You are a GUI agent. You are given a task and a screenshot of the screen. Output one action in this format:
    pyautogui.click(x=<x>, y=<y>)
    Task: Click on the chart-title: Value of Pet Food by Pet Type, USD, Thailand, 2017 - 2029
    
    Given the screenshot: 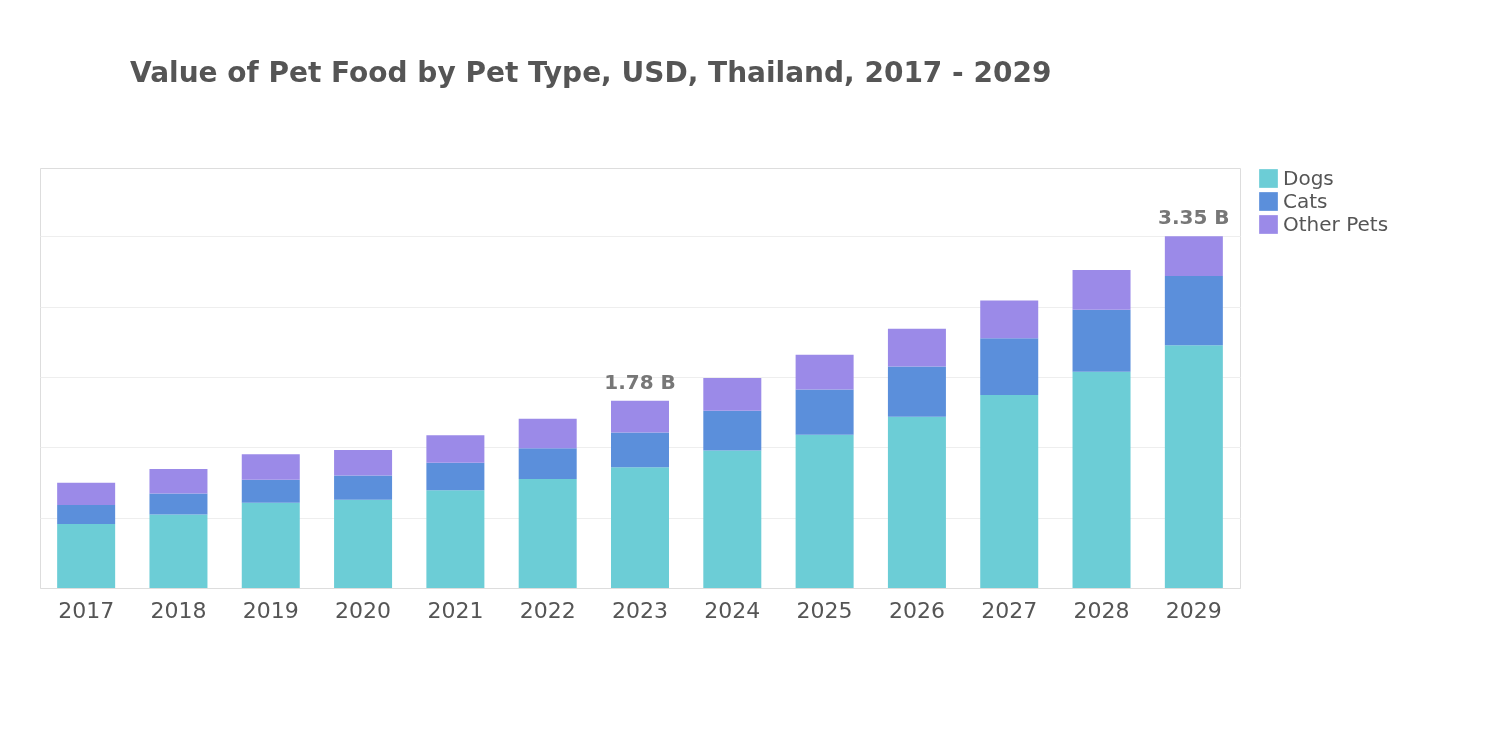 What is the action you would take?
    pyautogui.click(x=591, y=72)
    